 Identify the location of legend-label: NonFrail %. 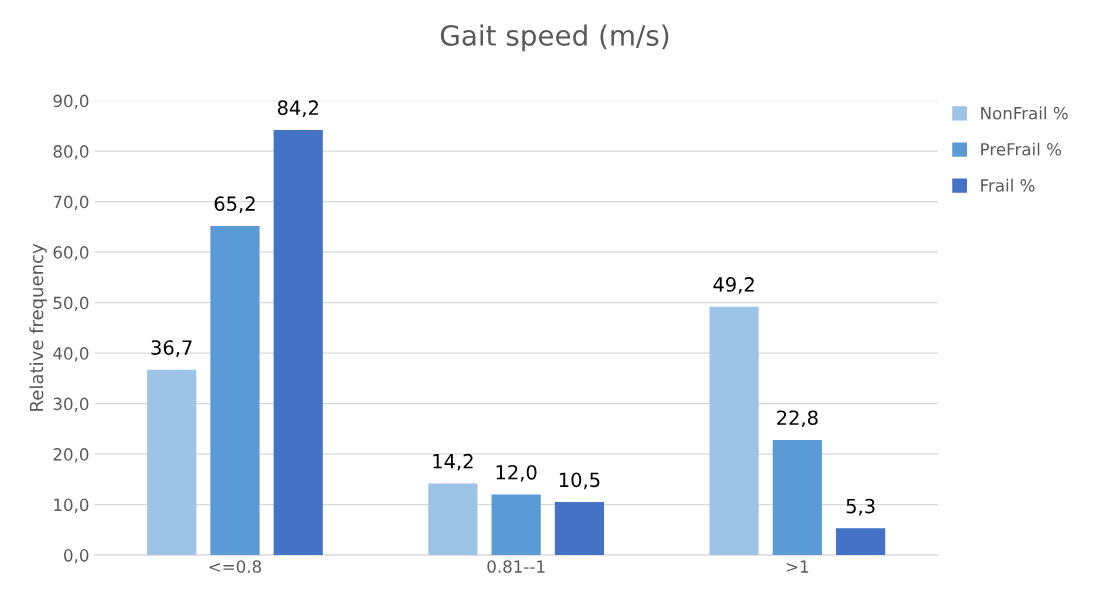
(1024, 113).